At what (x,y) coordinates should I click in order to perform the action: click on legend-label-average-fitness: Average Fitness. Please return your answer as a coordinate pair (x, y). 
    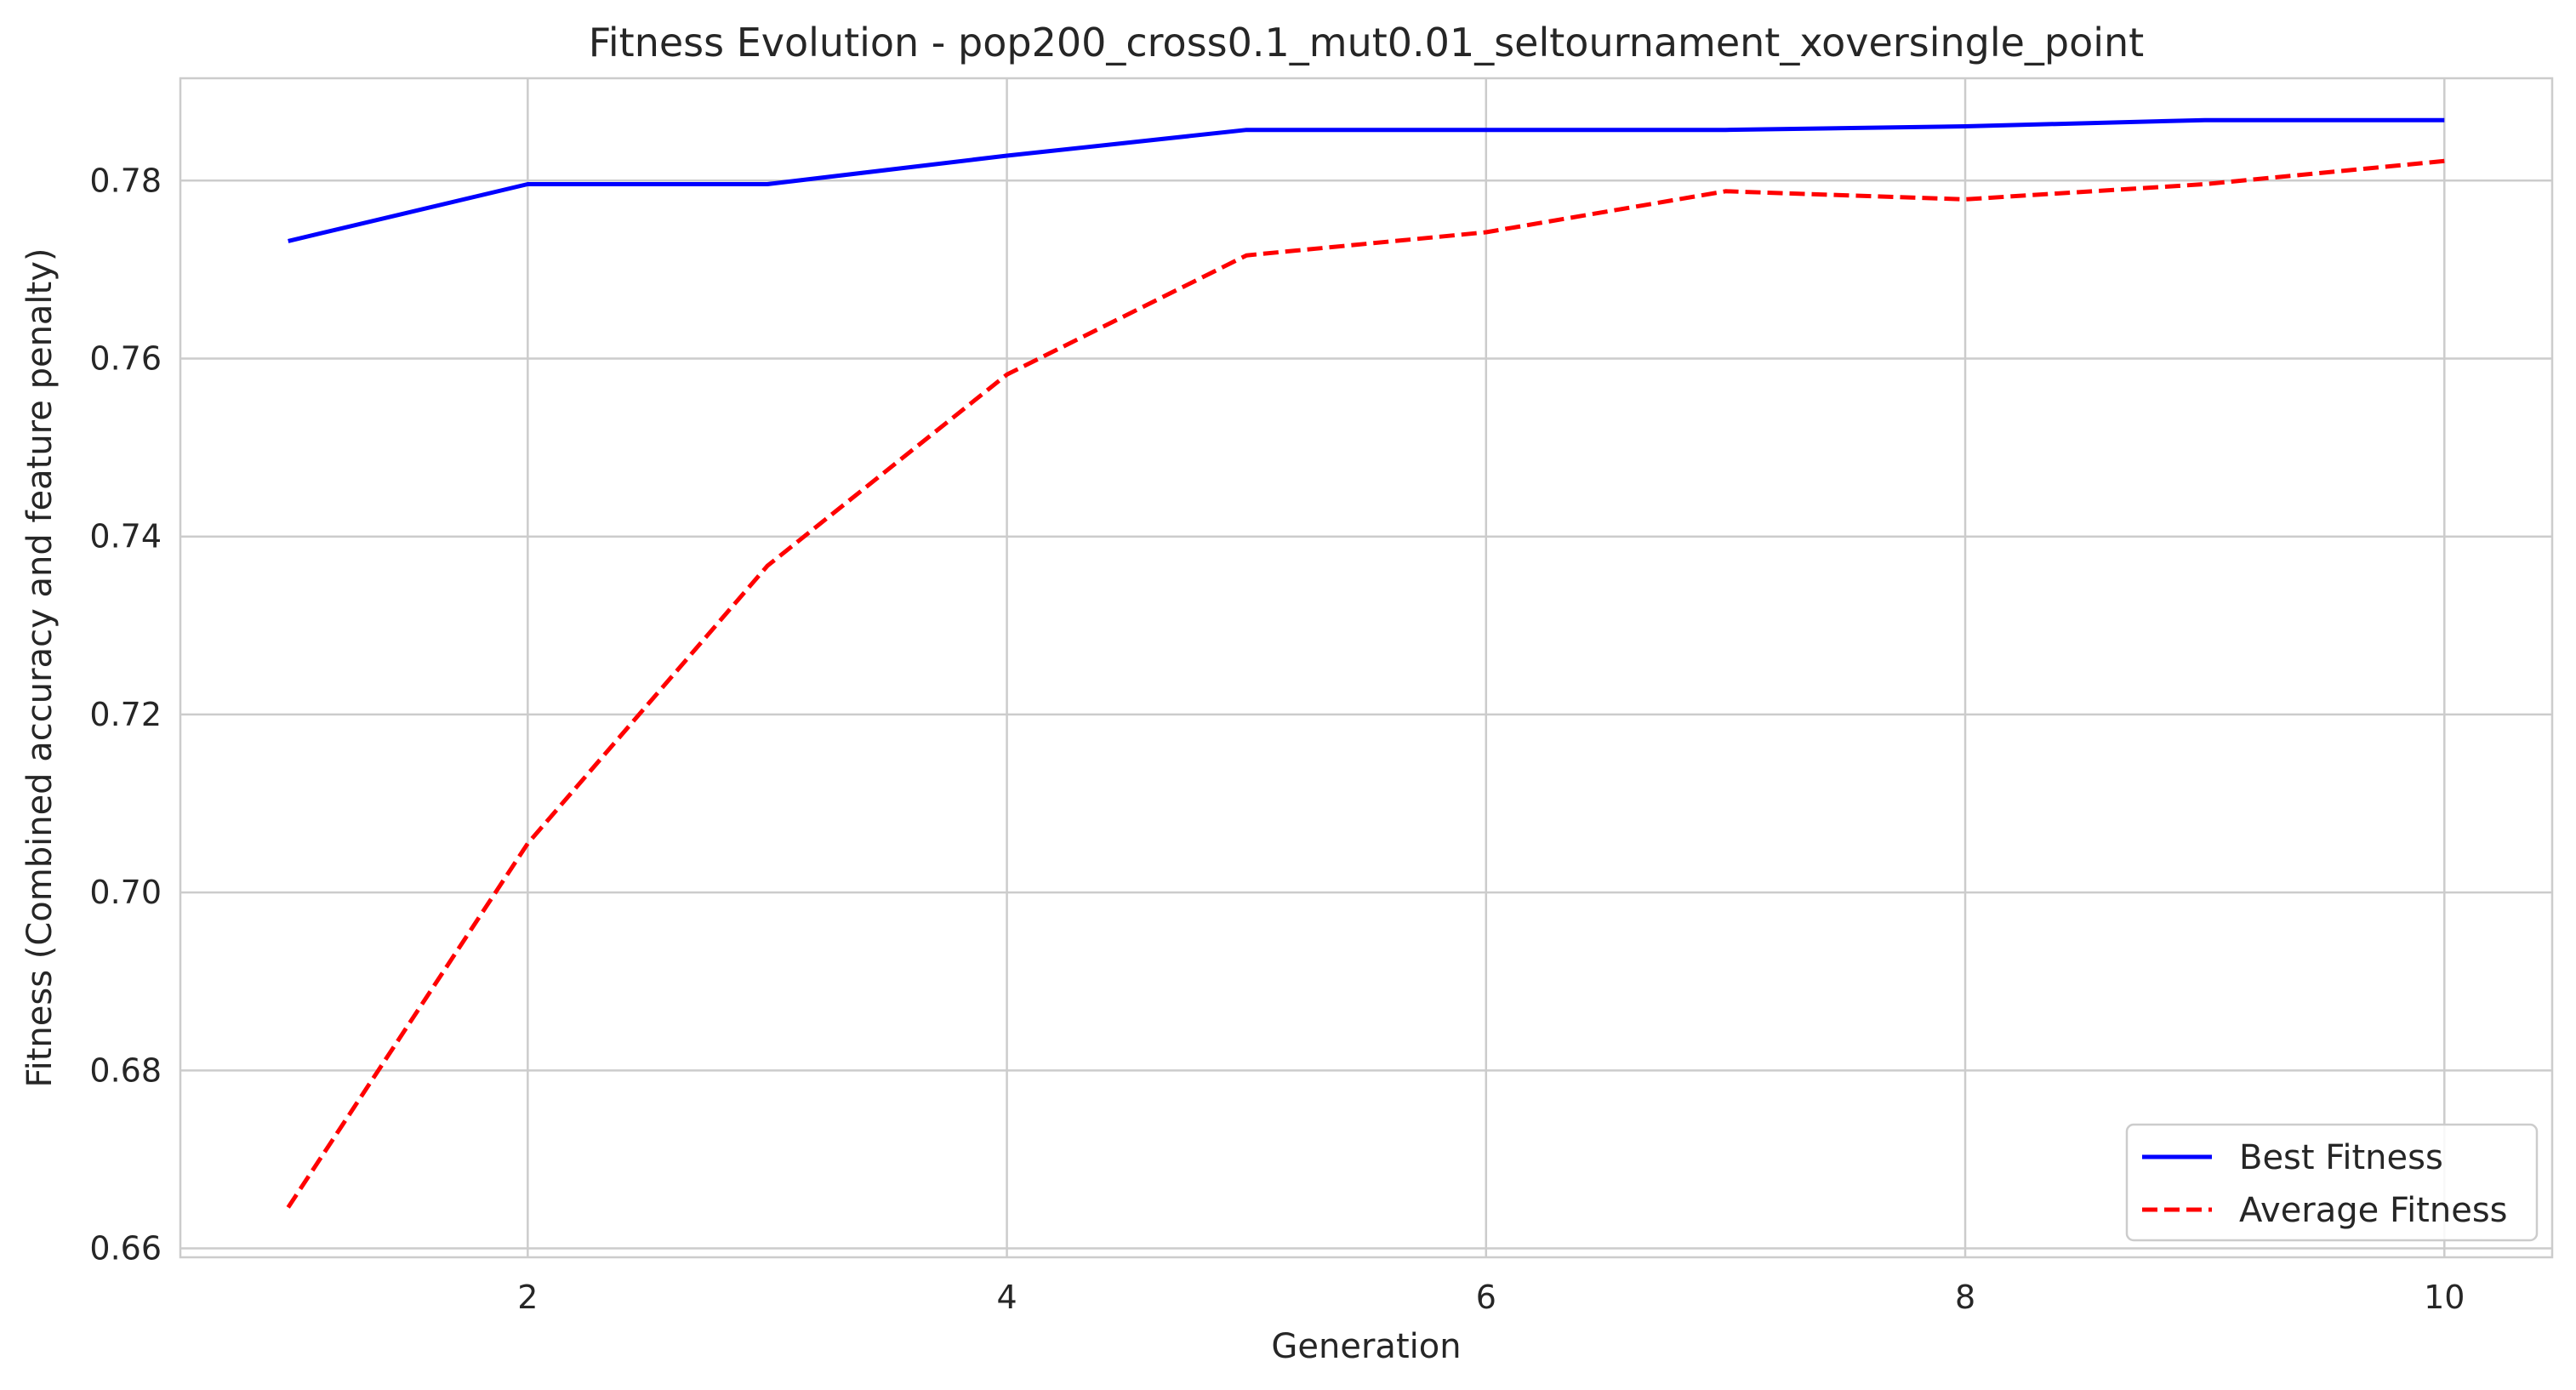
    Looking at the image, I should click on (2373, 1211).